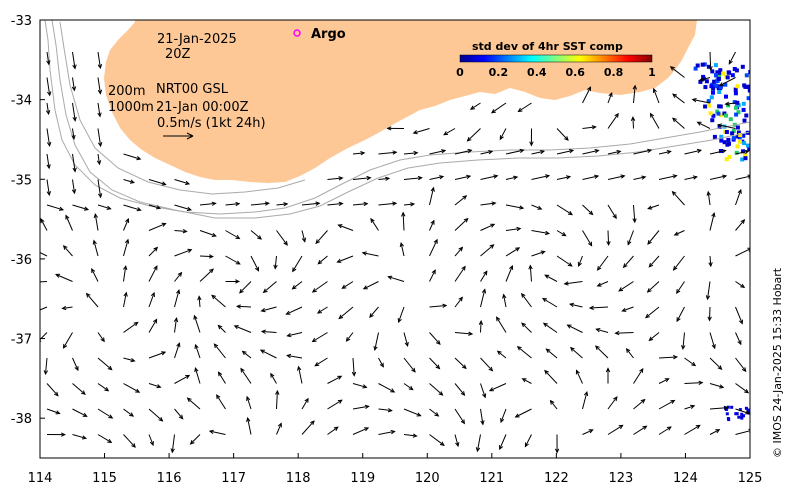  Describe the element at coordinates (21, 260) in the screenshot. I see `lat-tick-label: -36` at that location.